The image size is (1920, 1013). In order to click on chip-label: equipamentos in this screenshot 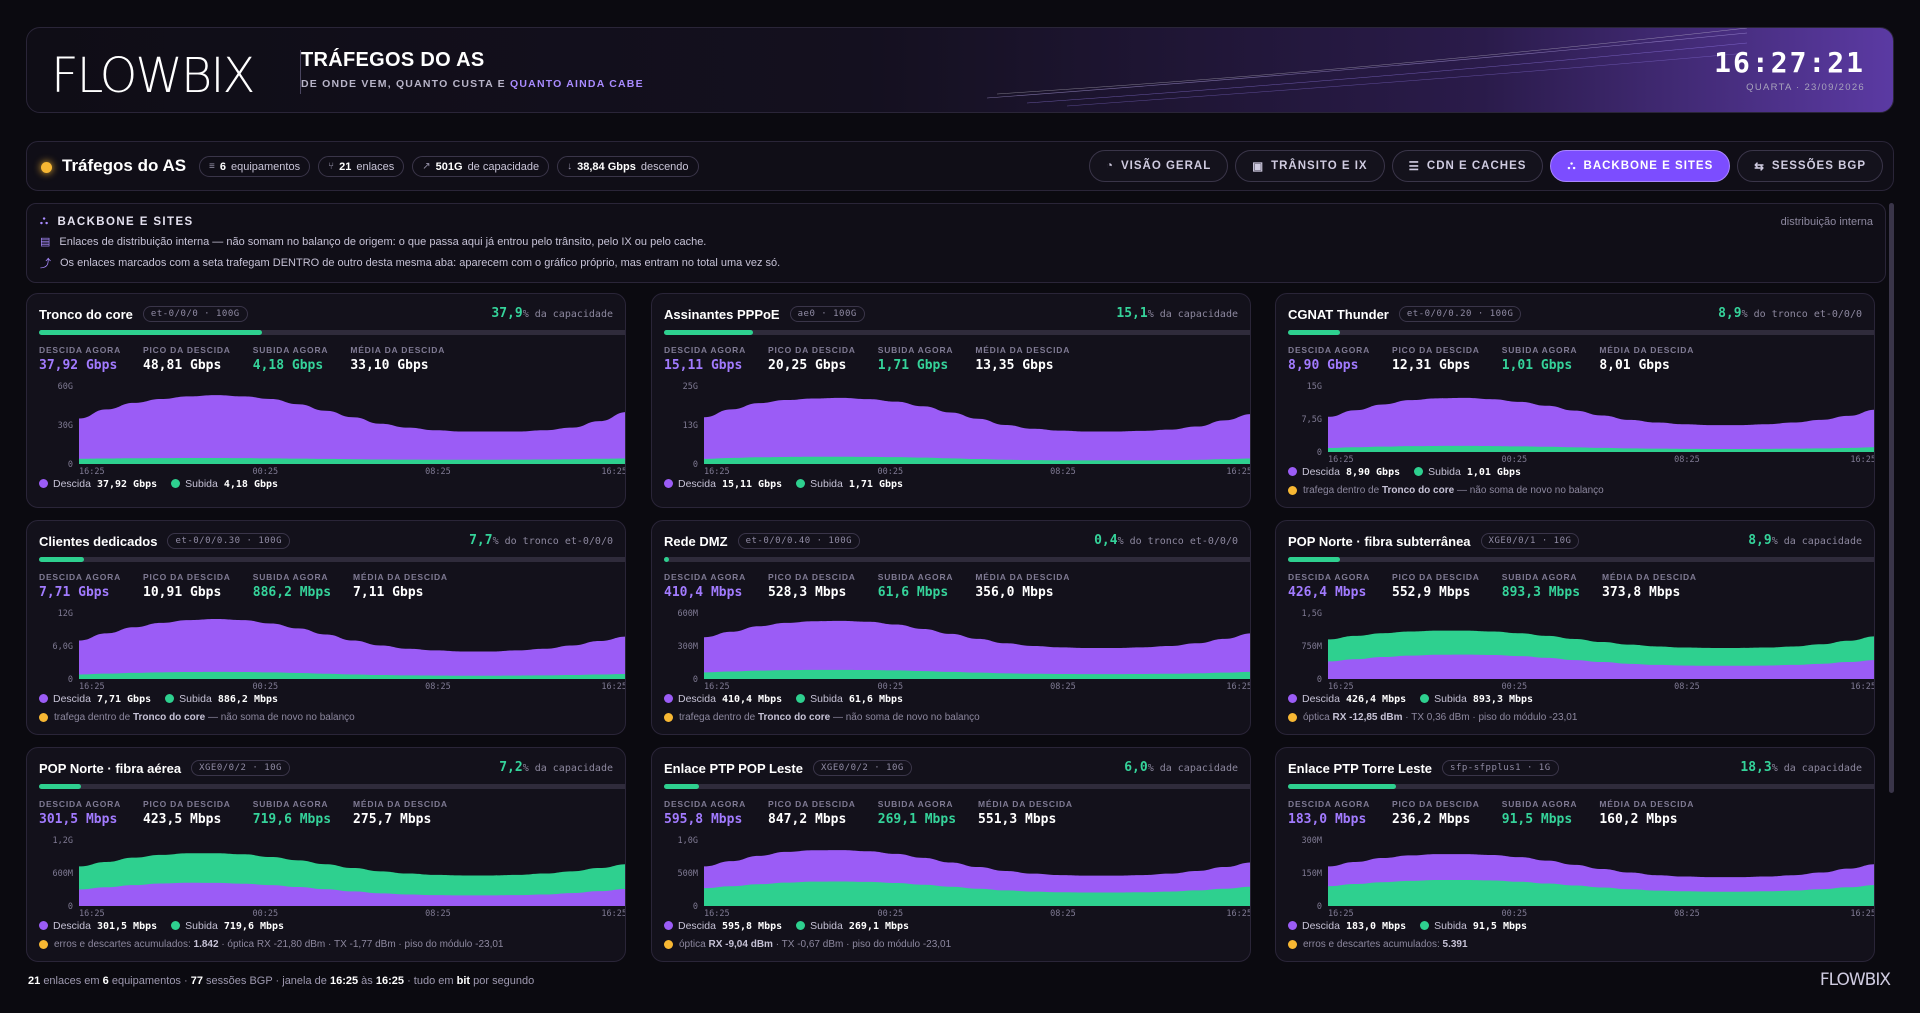, I will do `click(265, 166)`.